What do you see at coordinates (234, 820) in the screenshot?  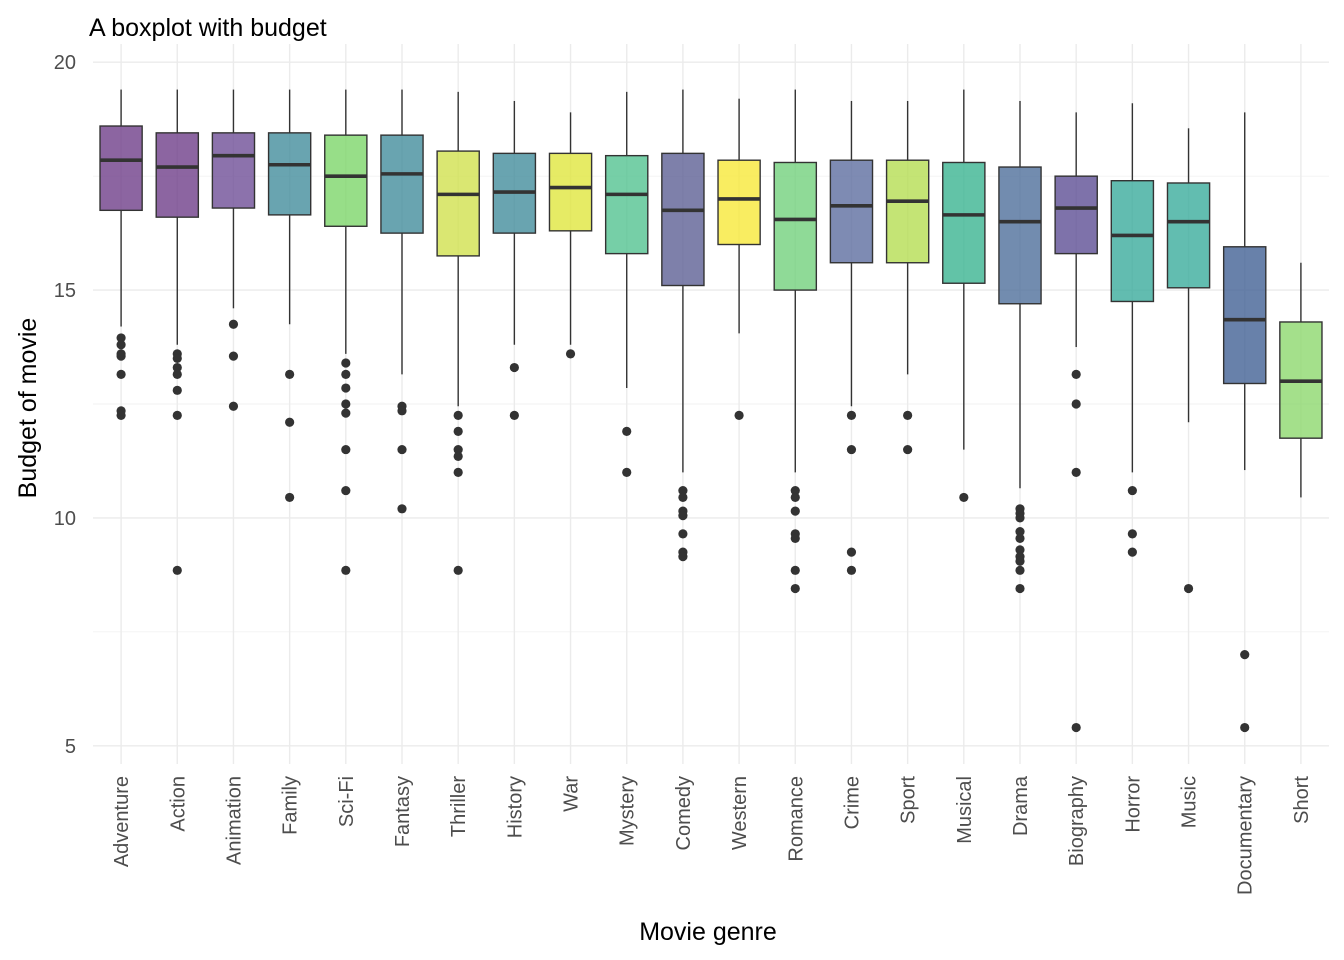 I see `x-tick-label: Animation` at bounding box center [234, 820].